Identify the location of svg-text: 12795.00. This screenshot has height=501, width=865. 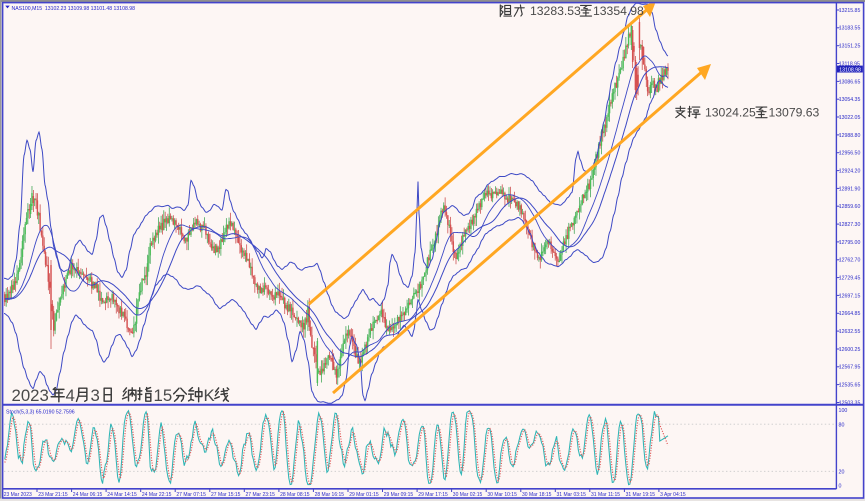
(850, 243).